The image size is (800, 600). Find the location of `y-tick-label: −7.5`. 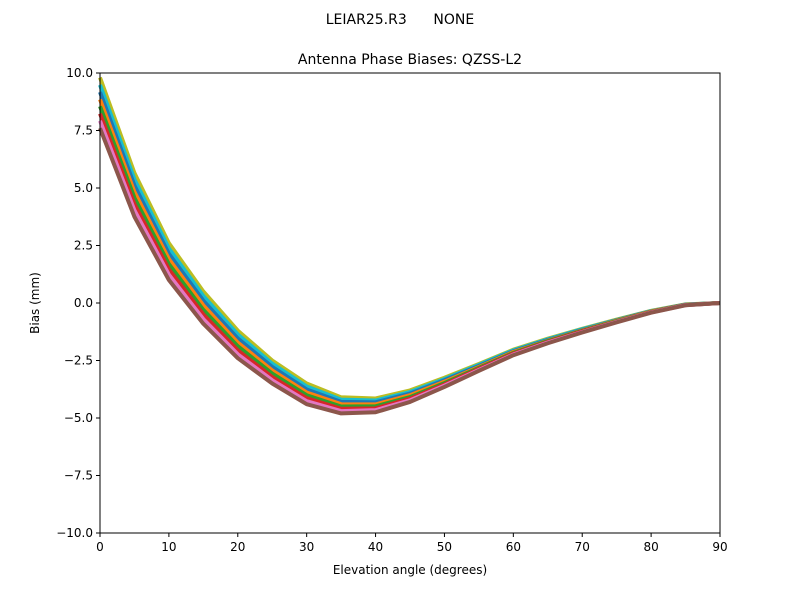

y-tick-label: −7.5 is located at coordinates (78, 476).